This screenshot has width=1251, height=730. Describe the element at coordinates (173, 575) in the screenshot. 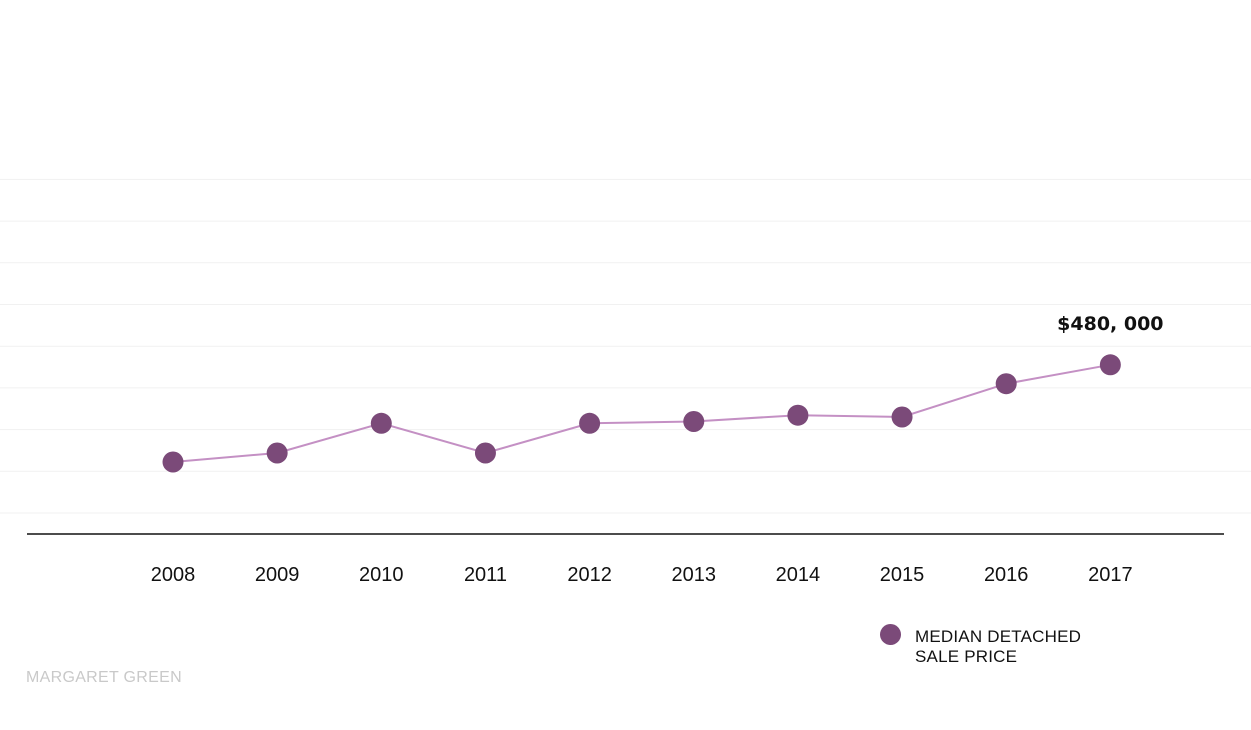

I see `x-tick-label: 2008` at that location.